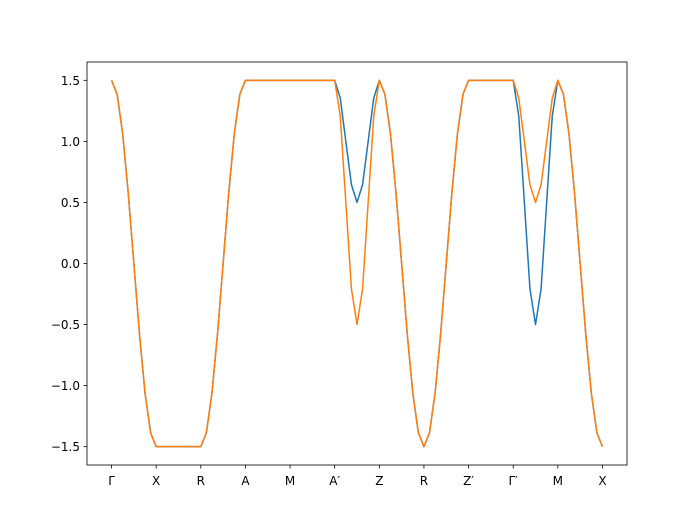  Describe the element at coordinates (65, 447) in the screenshot. I see `y-tick-label: −1.5` at that location.